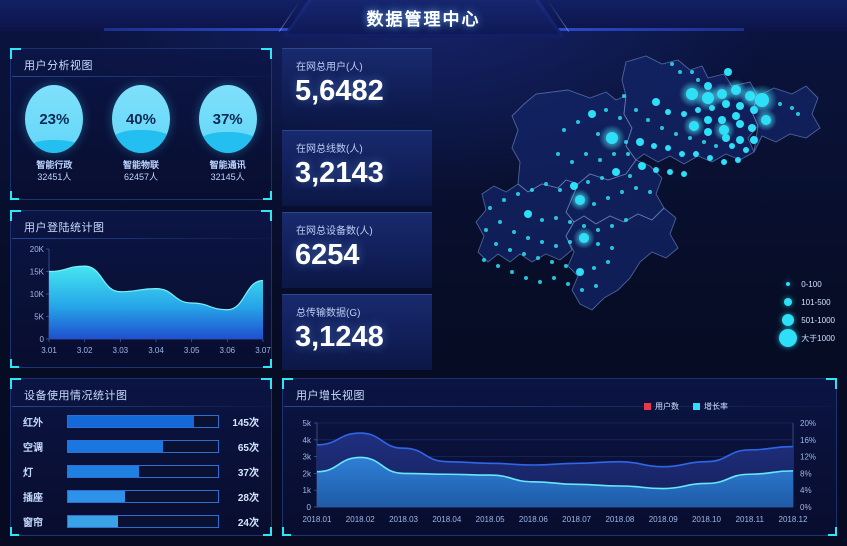 The image size is (847, 546). What do you see at coordinates (141, 134) in the screenshot?
I see `gauge-item: 40% 智能物联 62457人` at bounding box center [141, 134].